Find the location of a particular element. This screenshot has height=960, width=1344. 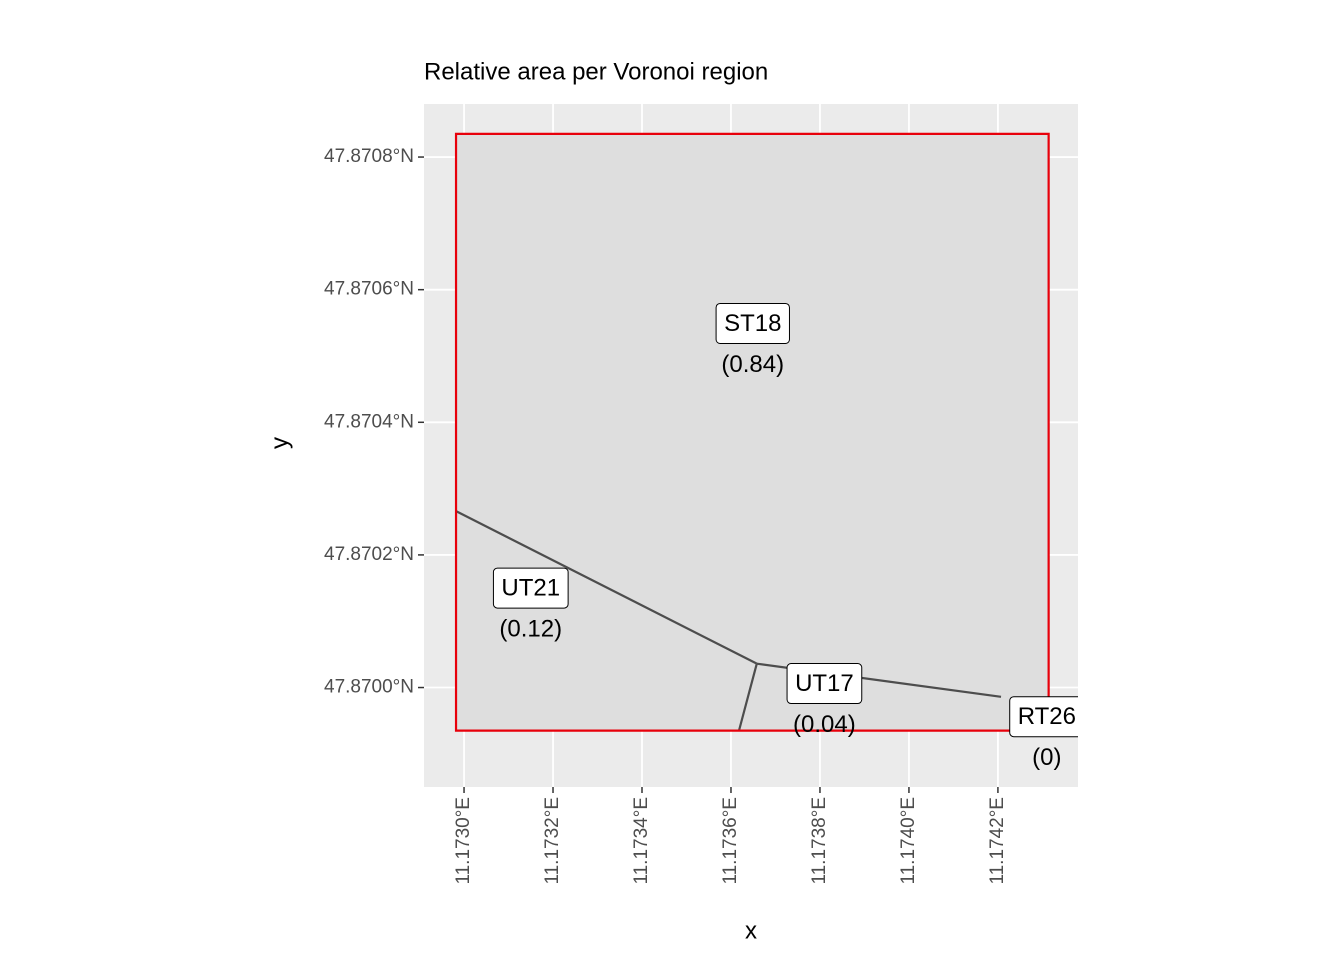

region-label: ST18 is located at coordinates (752, 323).